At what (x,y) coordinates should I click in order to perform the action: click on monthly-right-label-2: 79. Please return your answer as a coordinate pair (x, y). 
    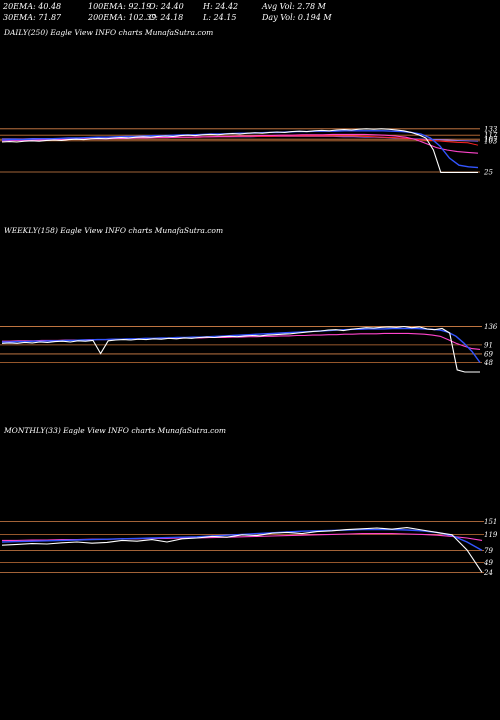
    Looking at the image, I should click on (488, 551).